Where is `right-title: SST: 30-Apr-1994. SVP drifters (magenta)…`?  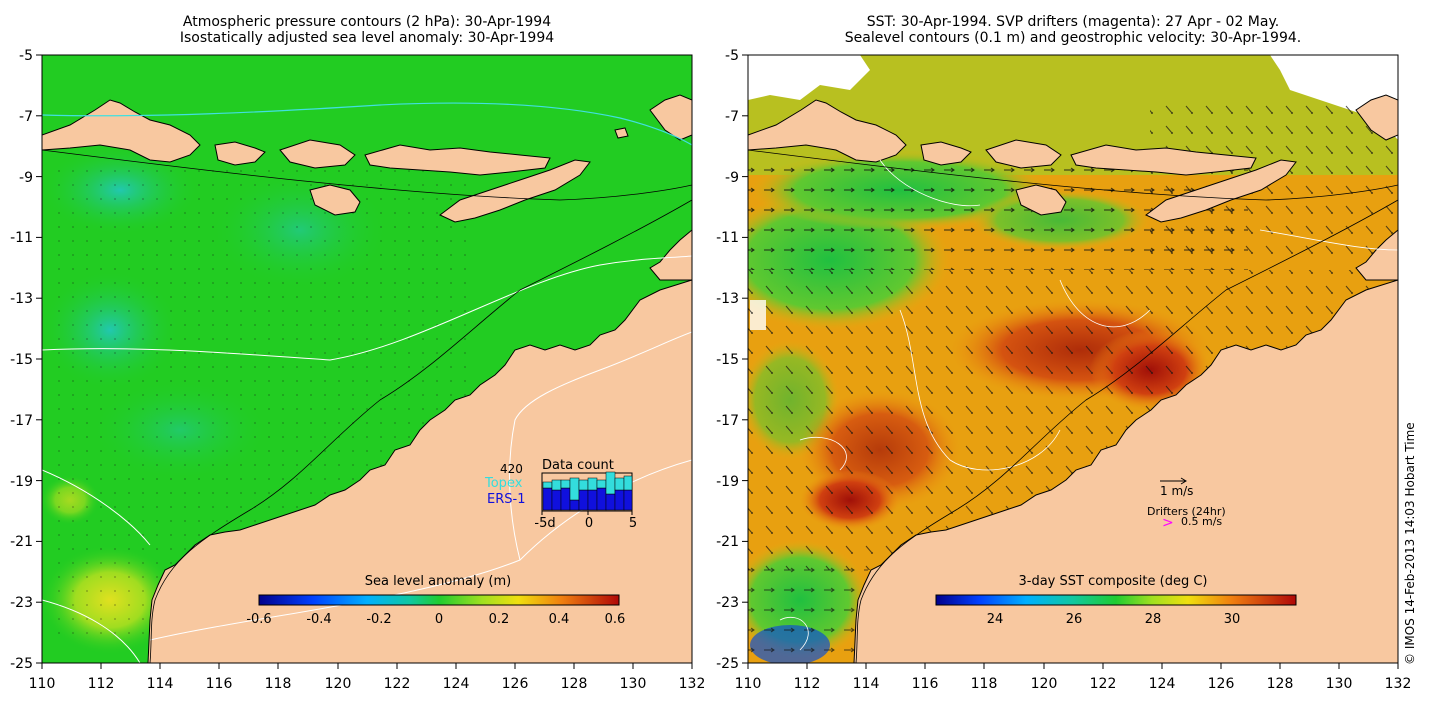
right-title: SST: 30-Apr-1994. SVP drifters (magenta)… is located at coordinates (1073, 30).